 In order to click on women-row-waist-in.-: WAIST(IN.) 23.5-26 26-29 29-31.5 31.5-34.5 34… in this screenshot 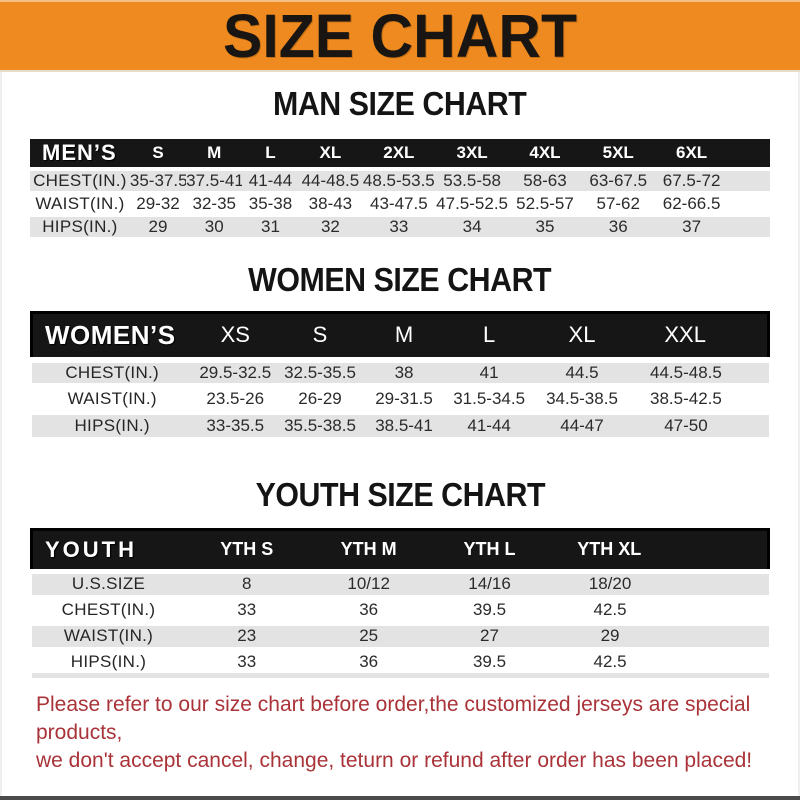, I will do `click(400, 398)`.